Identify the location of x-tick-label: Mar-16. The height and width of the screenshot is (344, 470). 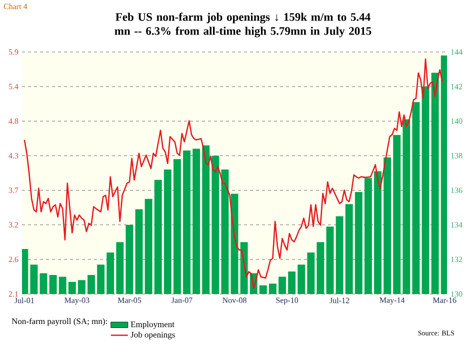
(444, 300).